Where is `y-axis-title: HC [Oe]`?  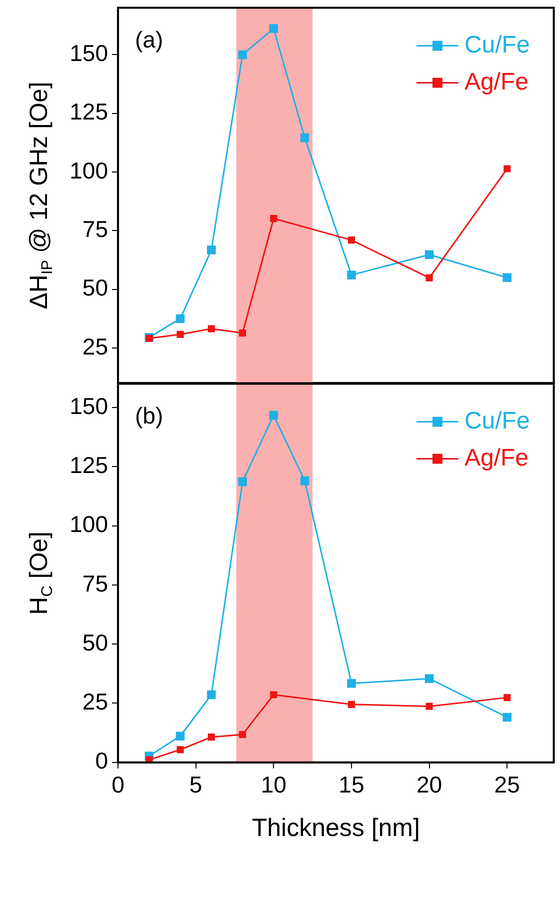 y-axis-title: HC [Oe] is located at coordinates (40, 572).